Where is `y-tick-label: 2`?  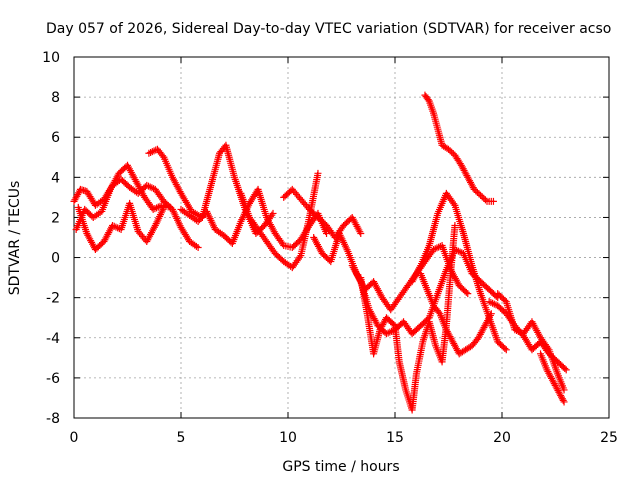 y-tick-label: 2 is located at coordinates (55, 218).